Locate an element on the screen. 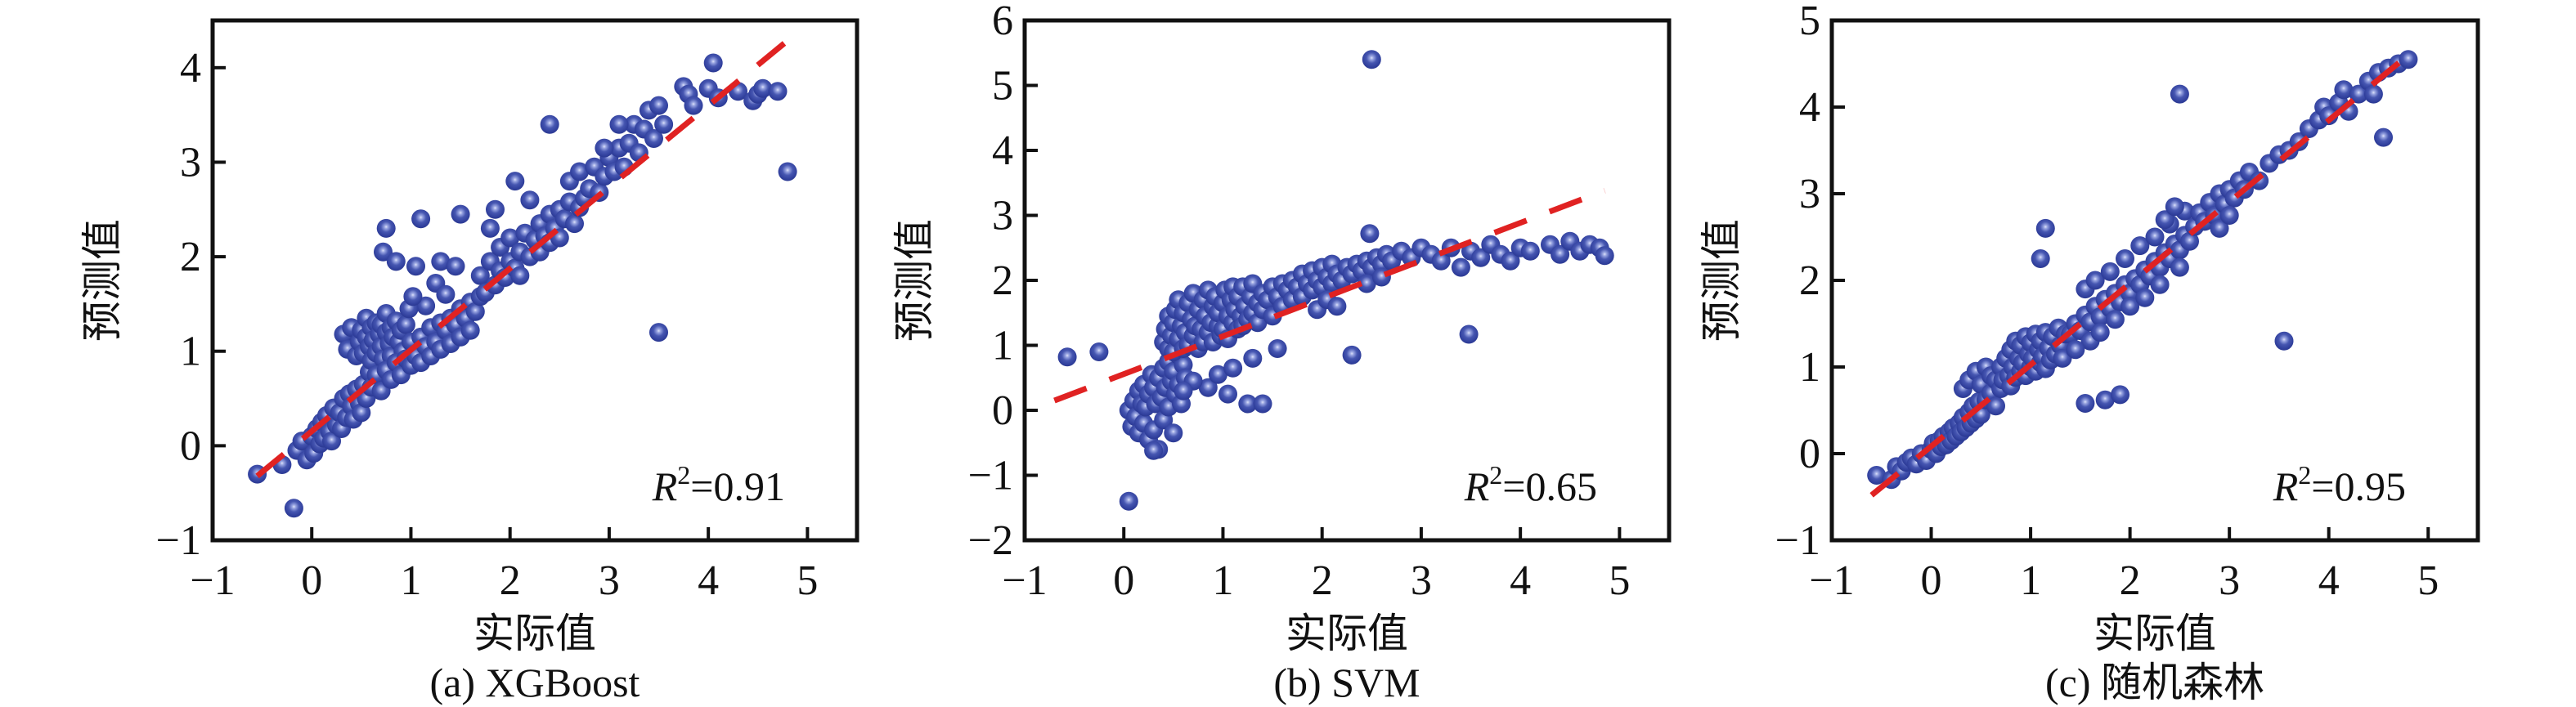 Image resolution: width=2576 pixels, height=707 pixels. panel-caption: (b) SVM is located at coordinates (1346, 682).